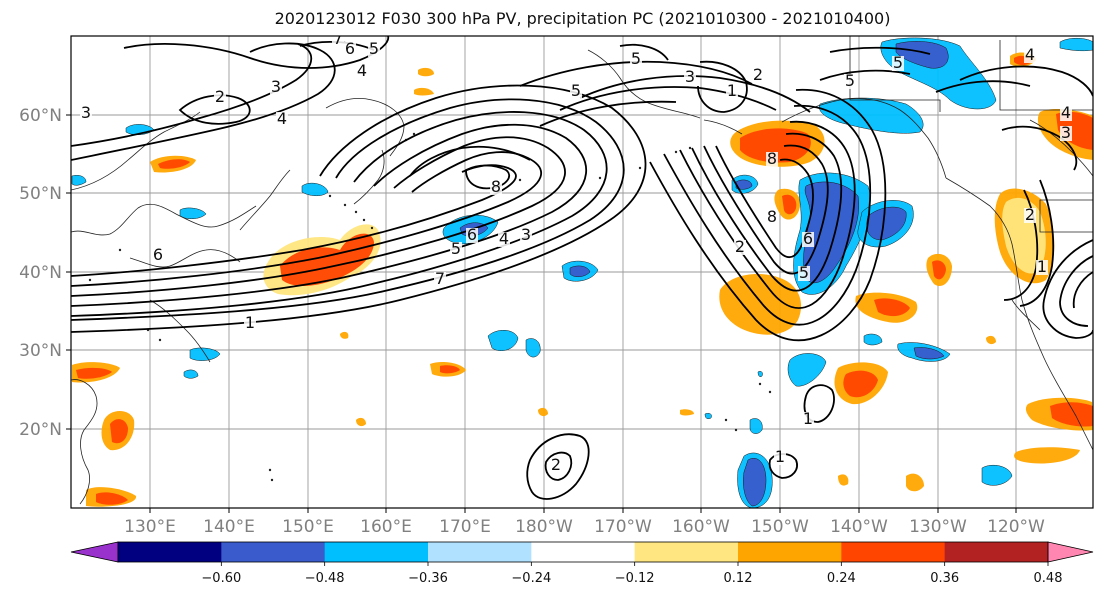 The width and height of the screenshot is (1105, 601). What do you see at coordinates (40, 351) in the screenshot?
I see `y-tick-label: 30°N` at bounding box center [40, 351].